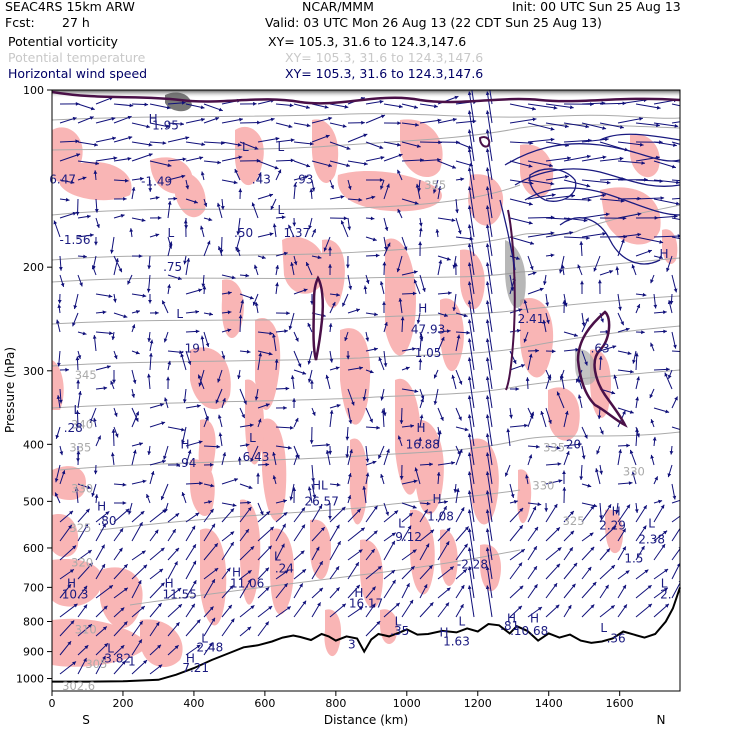 This screenshot has width=740, height=740. What do you see at coordinates (366, 603) in the screenshot?
I see `extrema-label: 16.17` at bounding box center [366, 603].